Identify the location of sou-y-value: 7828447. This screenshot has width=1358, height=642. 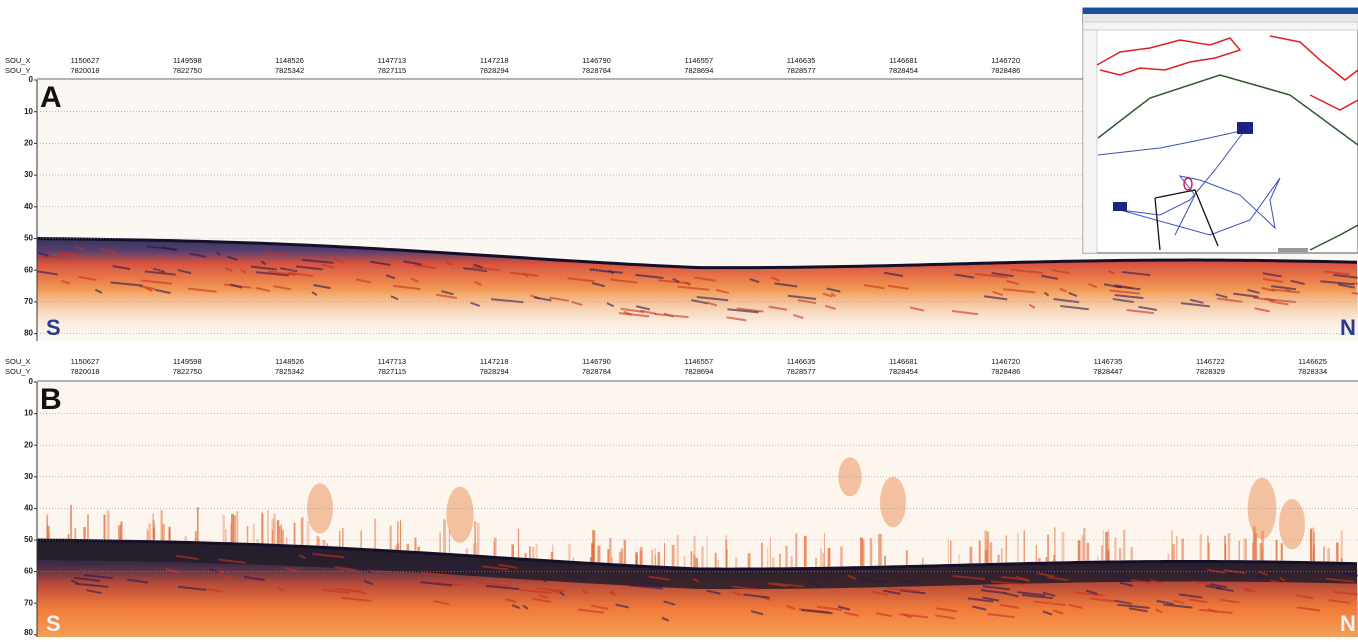
(1107, 371).